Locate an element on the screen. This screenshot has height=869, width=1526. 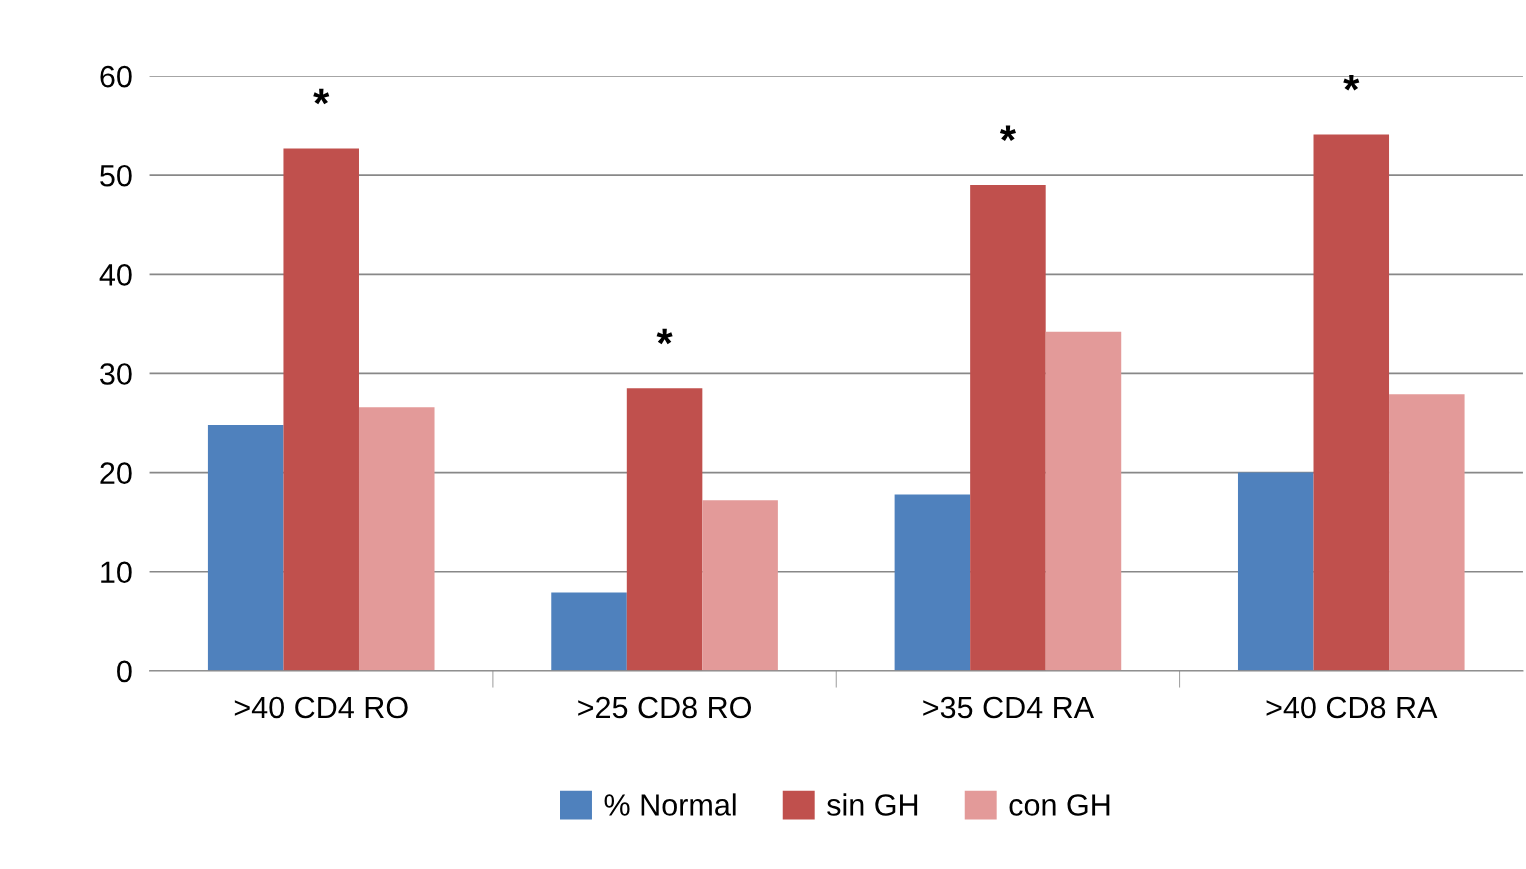
y-tick-label: 30 is located at coordinates (116, 374).